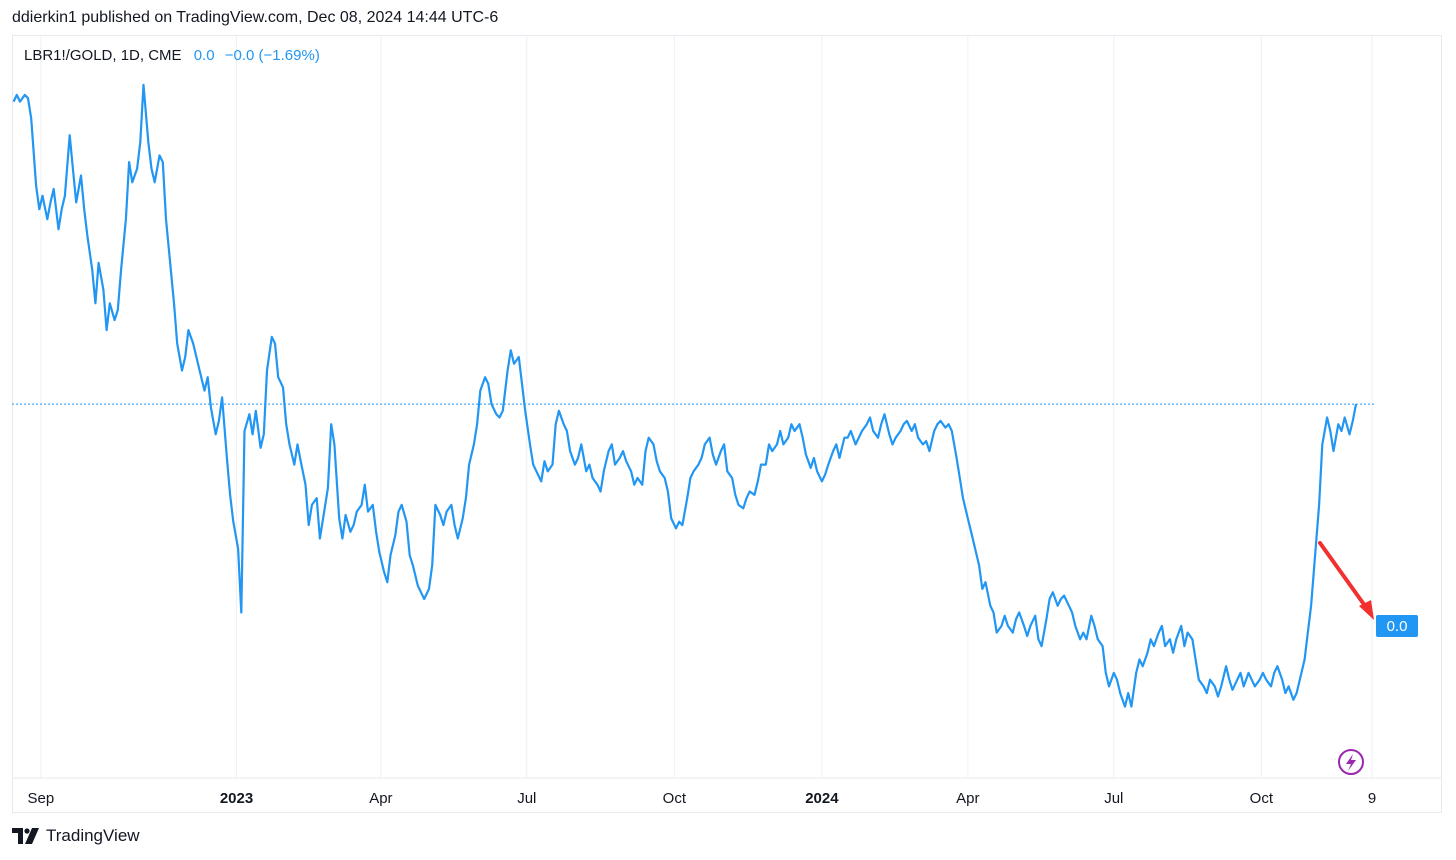 The height and width of the screenshot is (860, 1456). I want to click on x-tick-label: Sep, so click(41, 798).